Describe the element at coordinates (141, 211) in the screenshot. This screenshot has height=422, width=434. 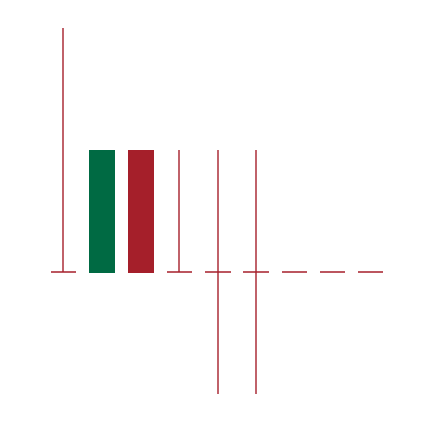
I see `red-bar-glyph` at that location.